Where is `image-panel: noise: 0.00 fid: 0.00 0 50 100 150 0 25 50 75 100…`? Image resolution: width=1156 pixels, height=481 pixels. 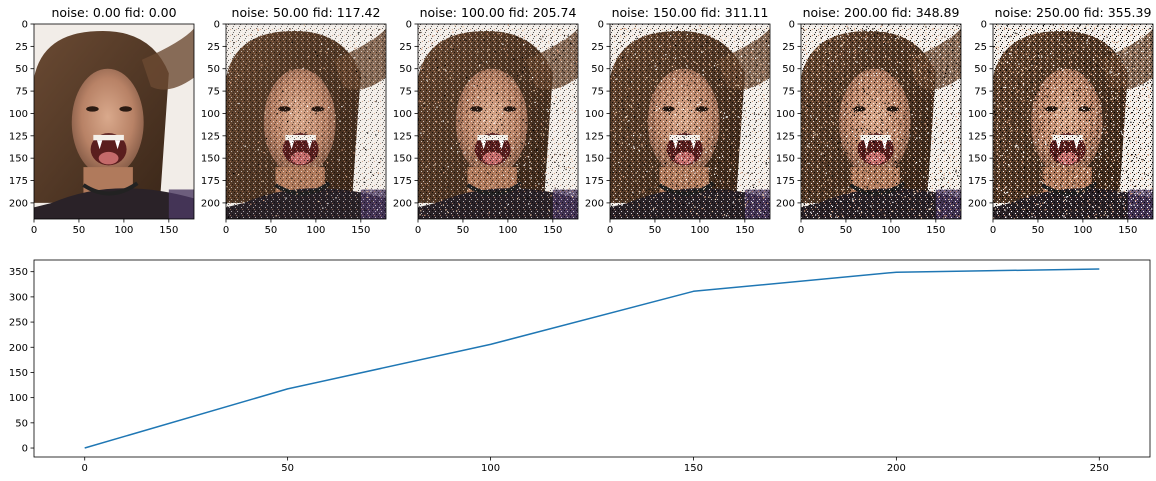 image-panel: noise: 0.00 fid: 0.00 0 50 100 150 0 25 50 75 100… is located at coordinates (102, 120).